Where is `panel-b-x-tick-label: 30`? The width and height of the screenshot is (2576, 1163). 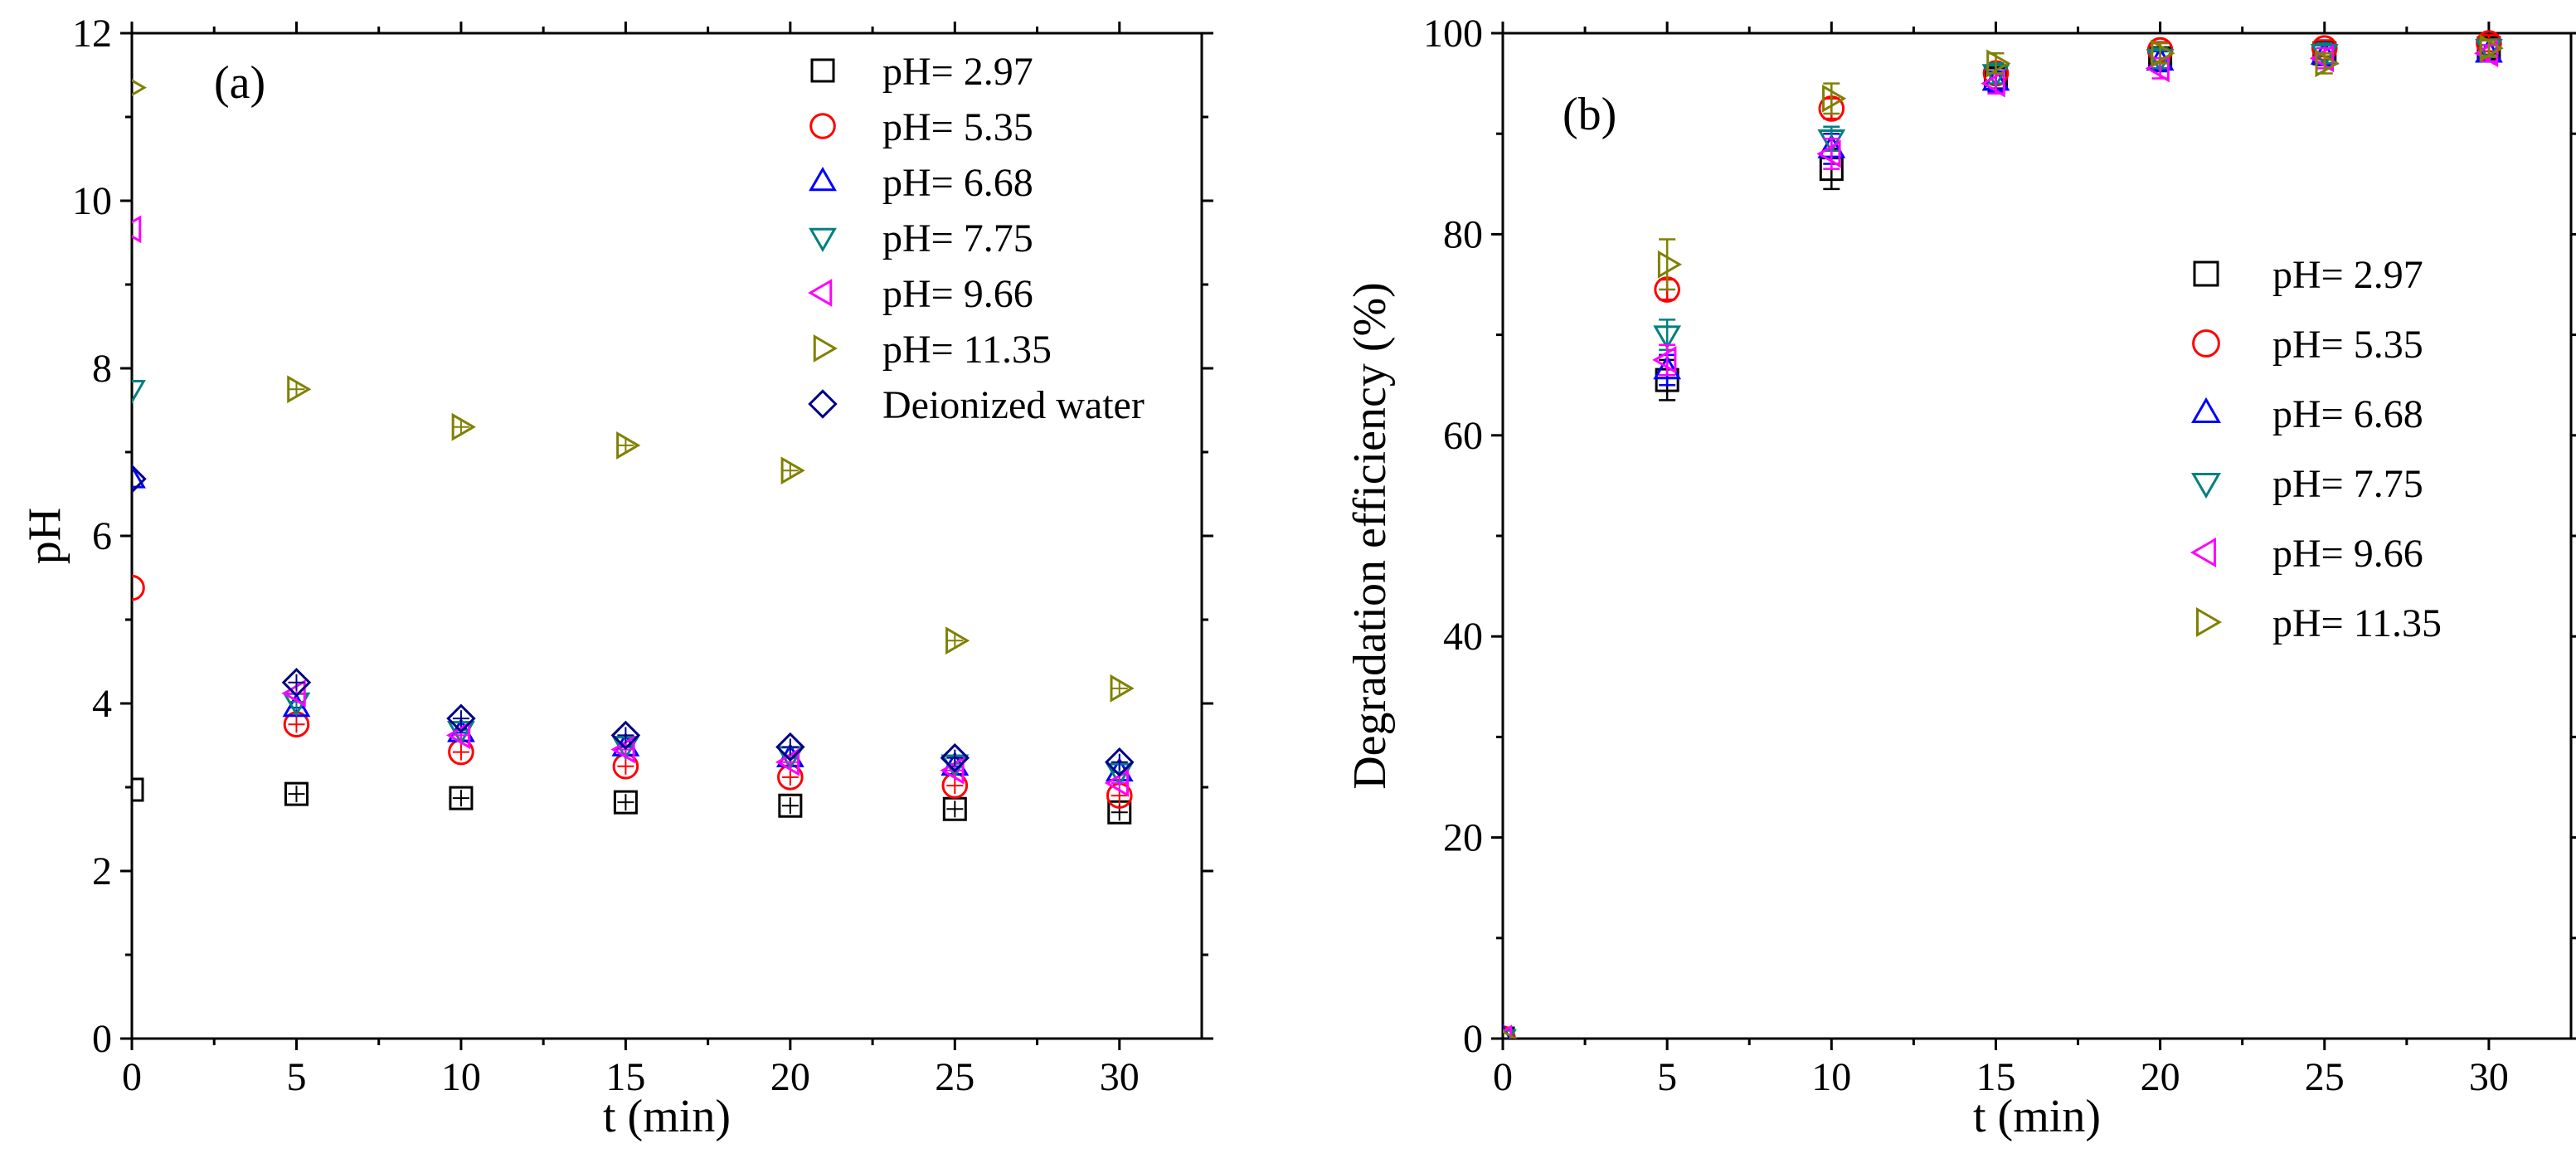
panel-b-x-tick-label: 30 is located at coordinates (2489, 1077).